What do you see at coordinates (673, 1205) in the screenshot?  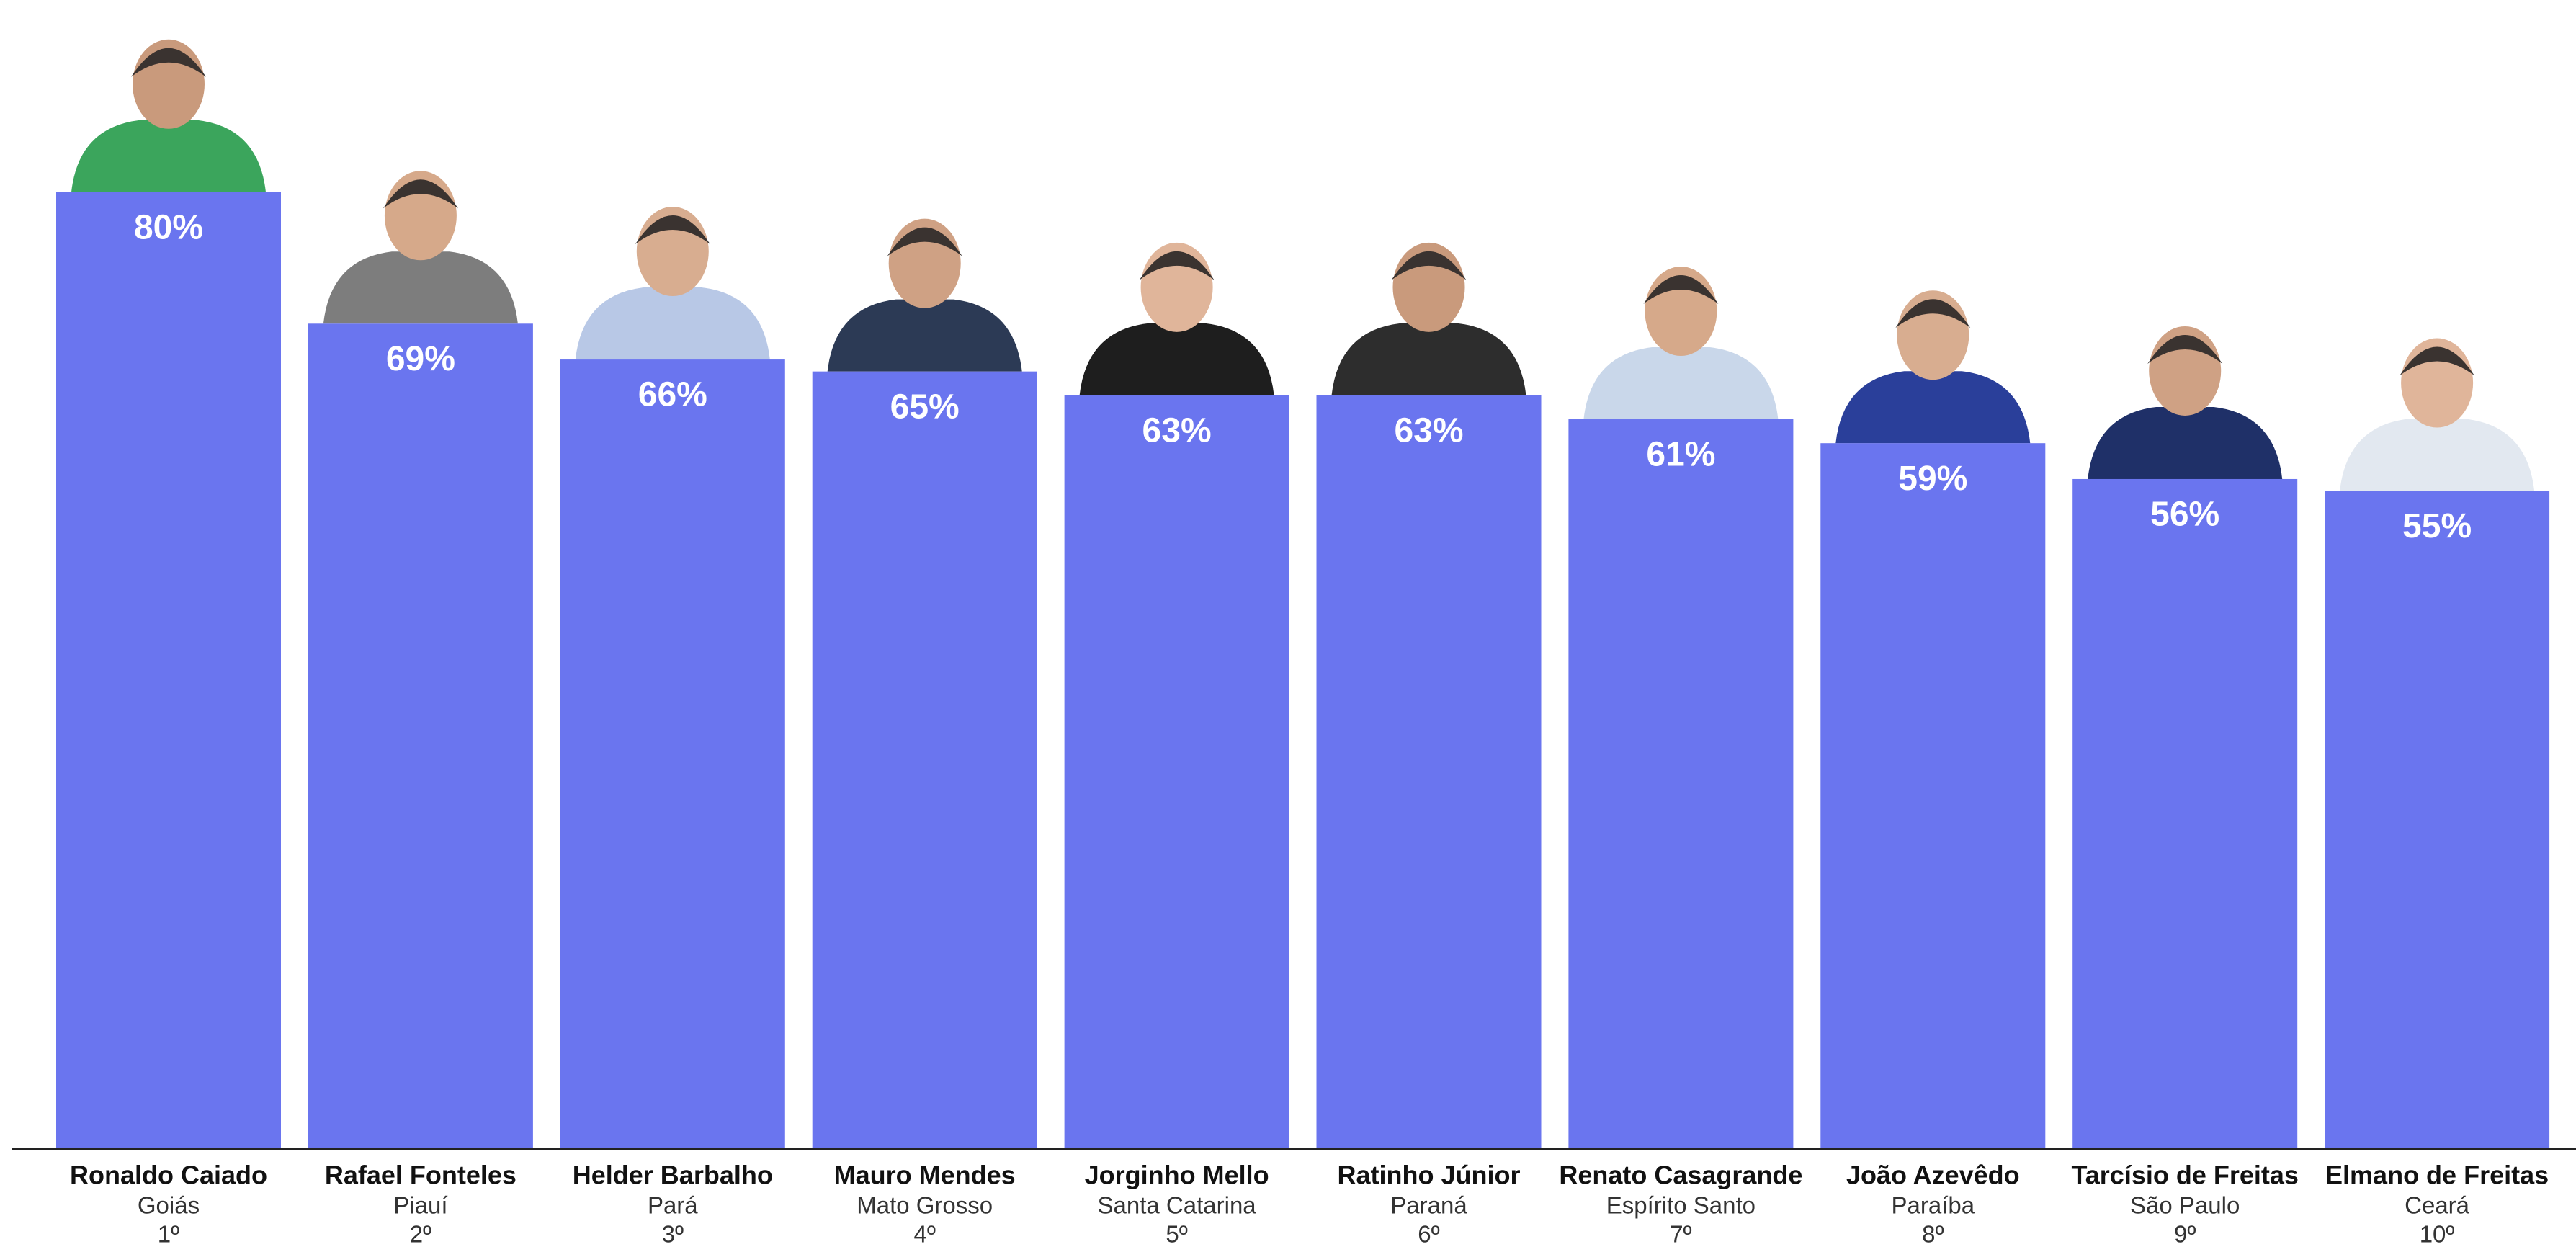 I see `state-label: Pará` at bounding box center [673, 1205].